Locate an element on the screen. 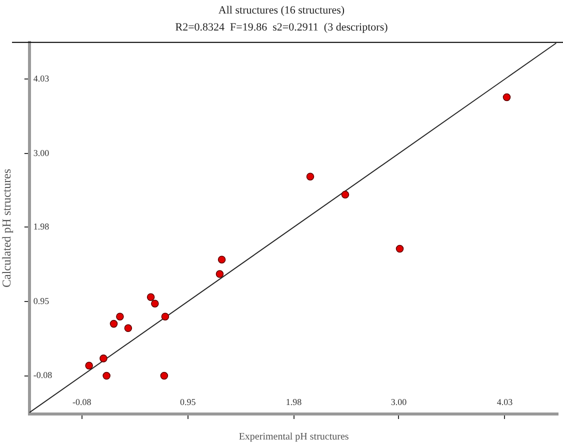  chart-subtitle: R2=0.8324 F=19.86 s2=0.2911 (3 descriptors) is located at coordinates (281, 28).